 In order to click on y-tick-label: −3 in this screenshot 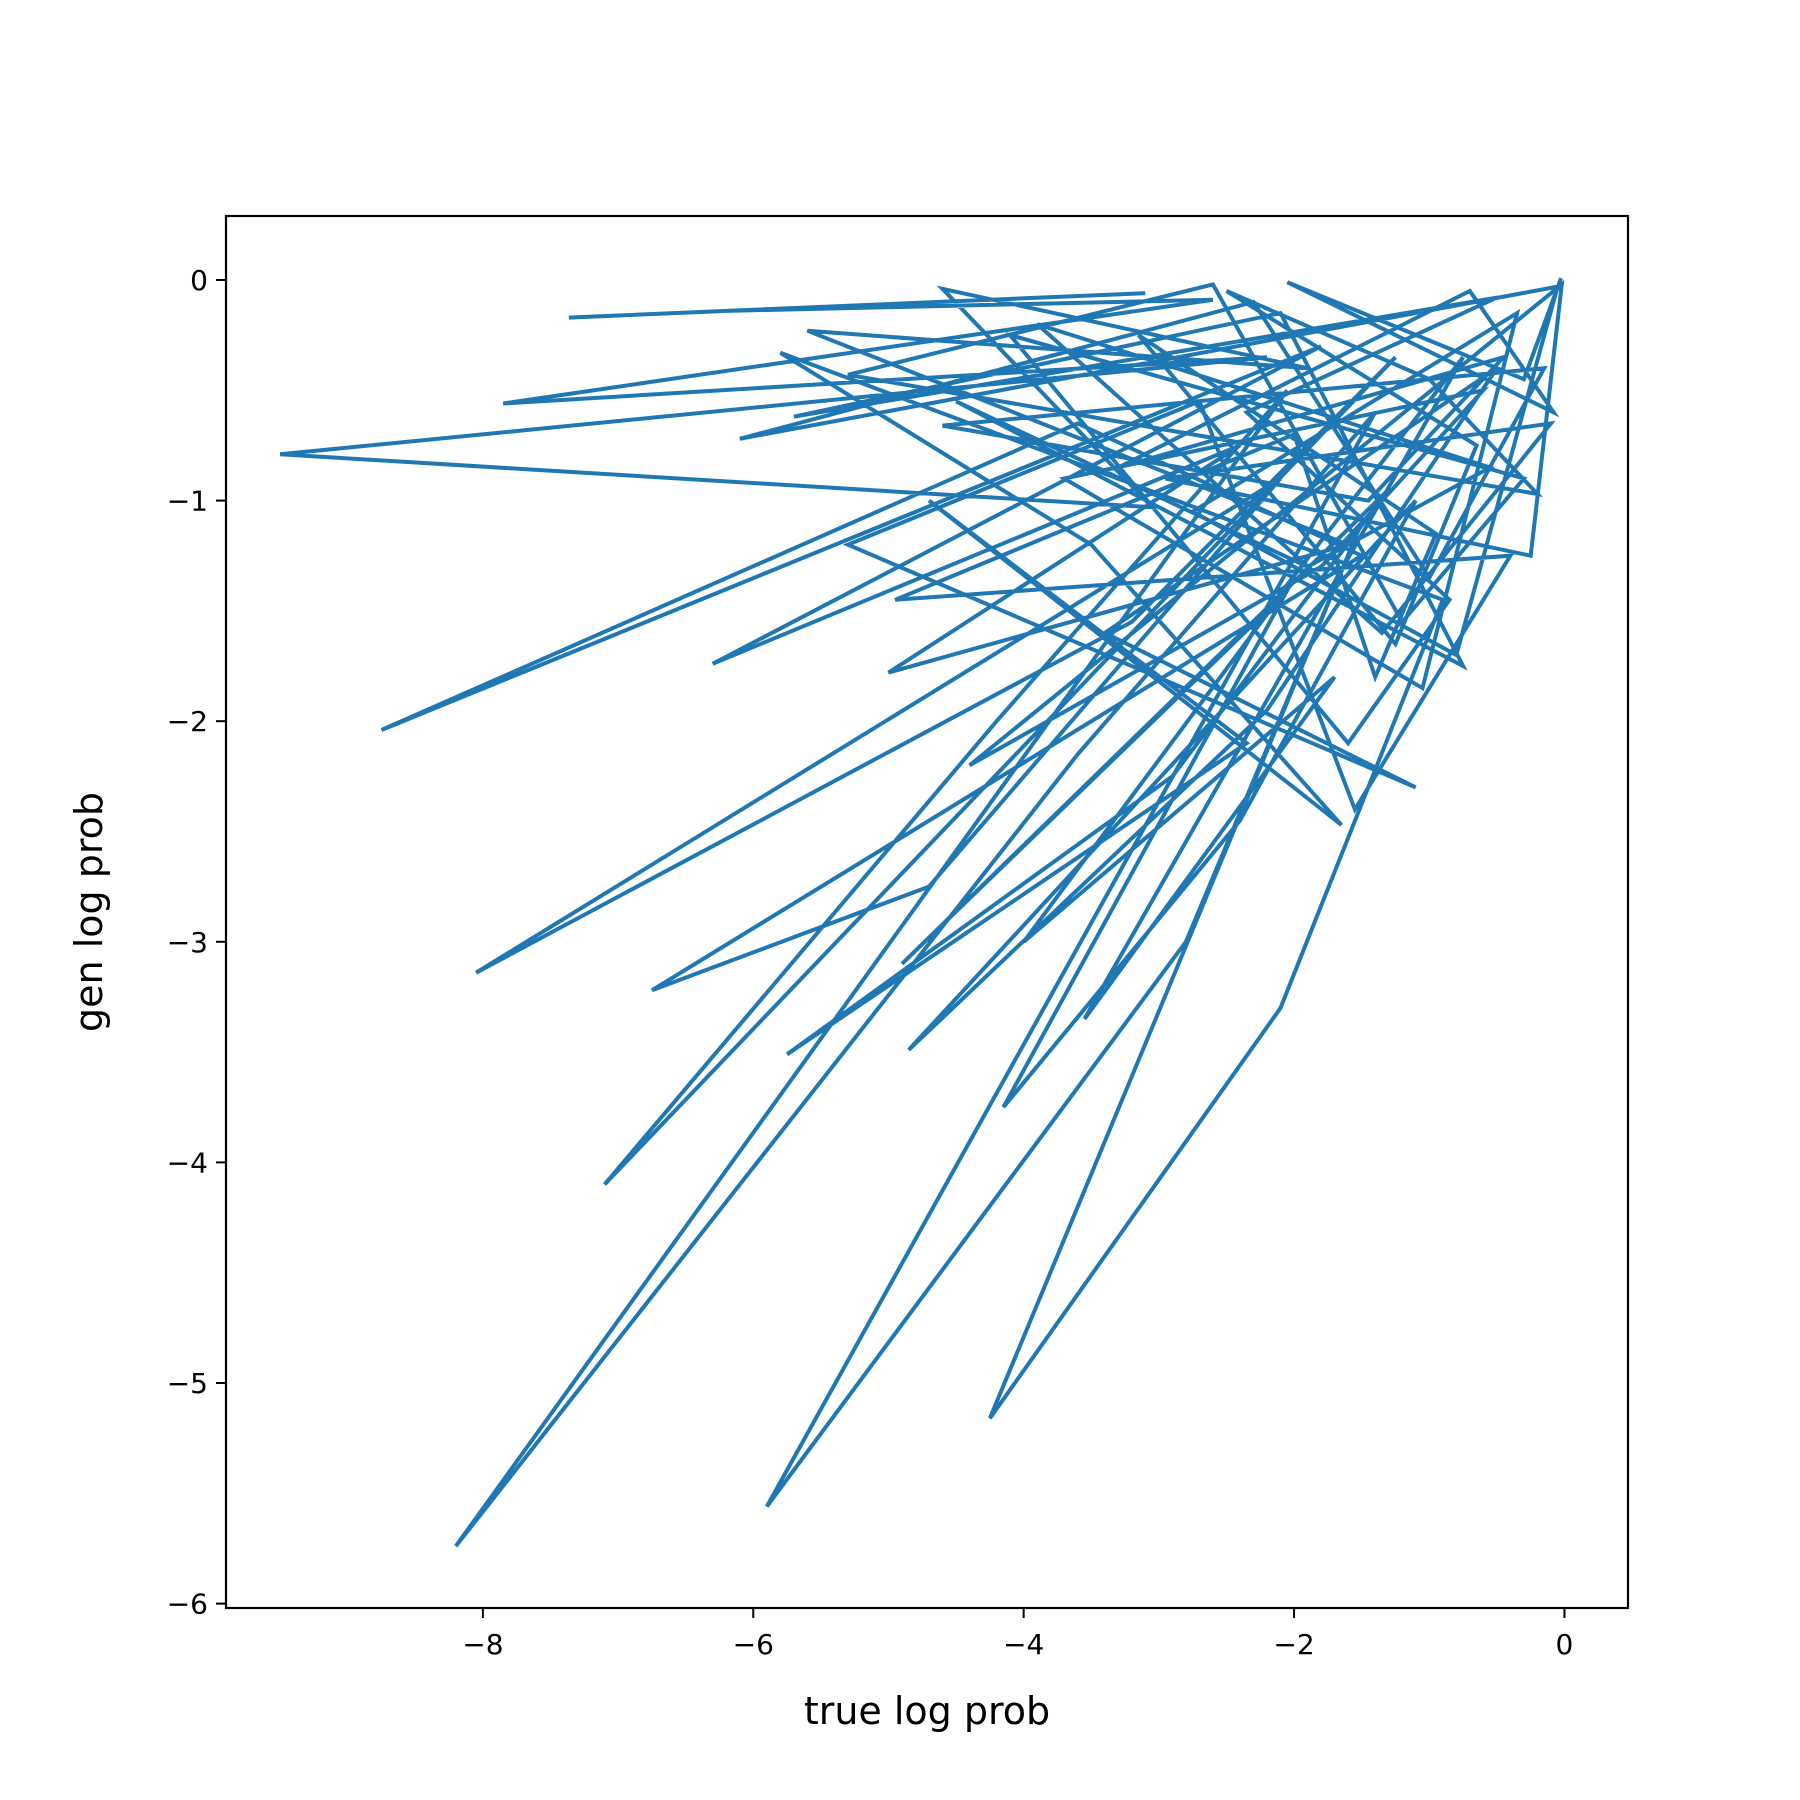, I will do `click(187, 942)`.